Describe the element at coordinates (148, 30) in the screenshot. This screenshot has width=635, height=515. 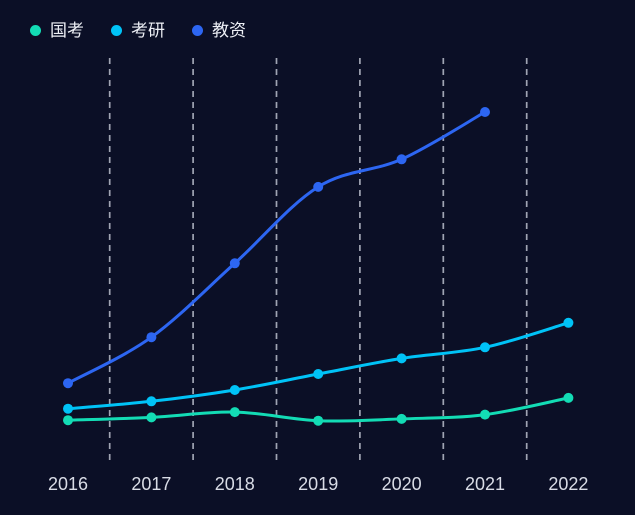
I see `legend-label: 考研` at that location.